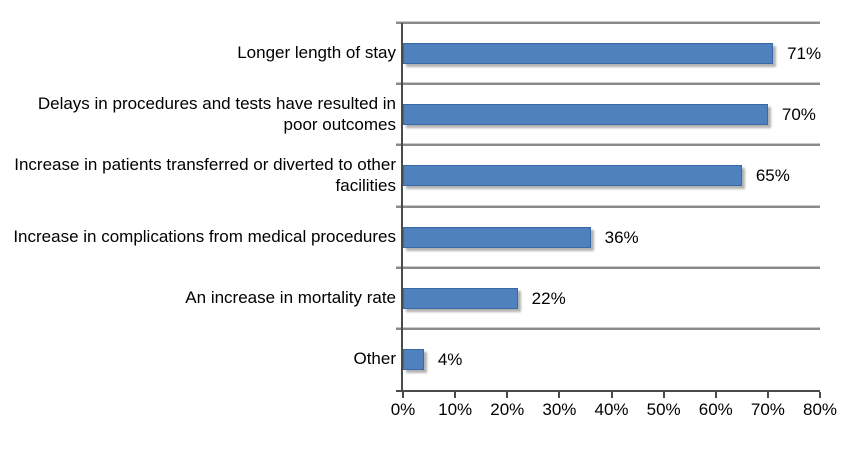 Image resolution: width=853 pixels, height=462 pixels. I want to click on x-axis-tick-label: 50%, so click(663, 409).